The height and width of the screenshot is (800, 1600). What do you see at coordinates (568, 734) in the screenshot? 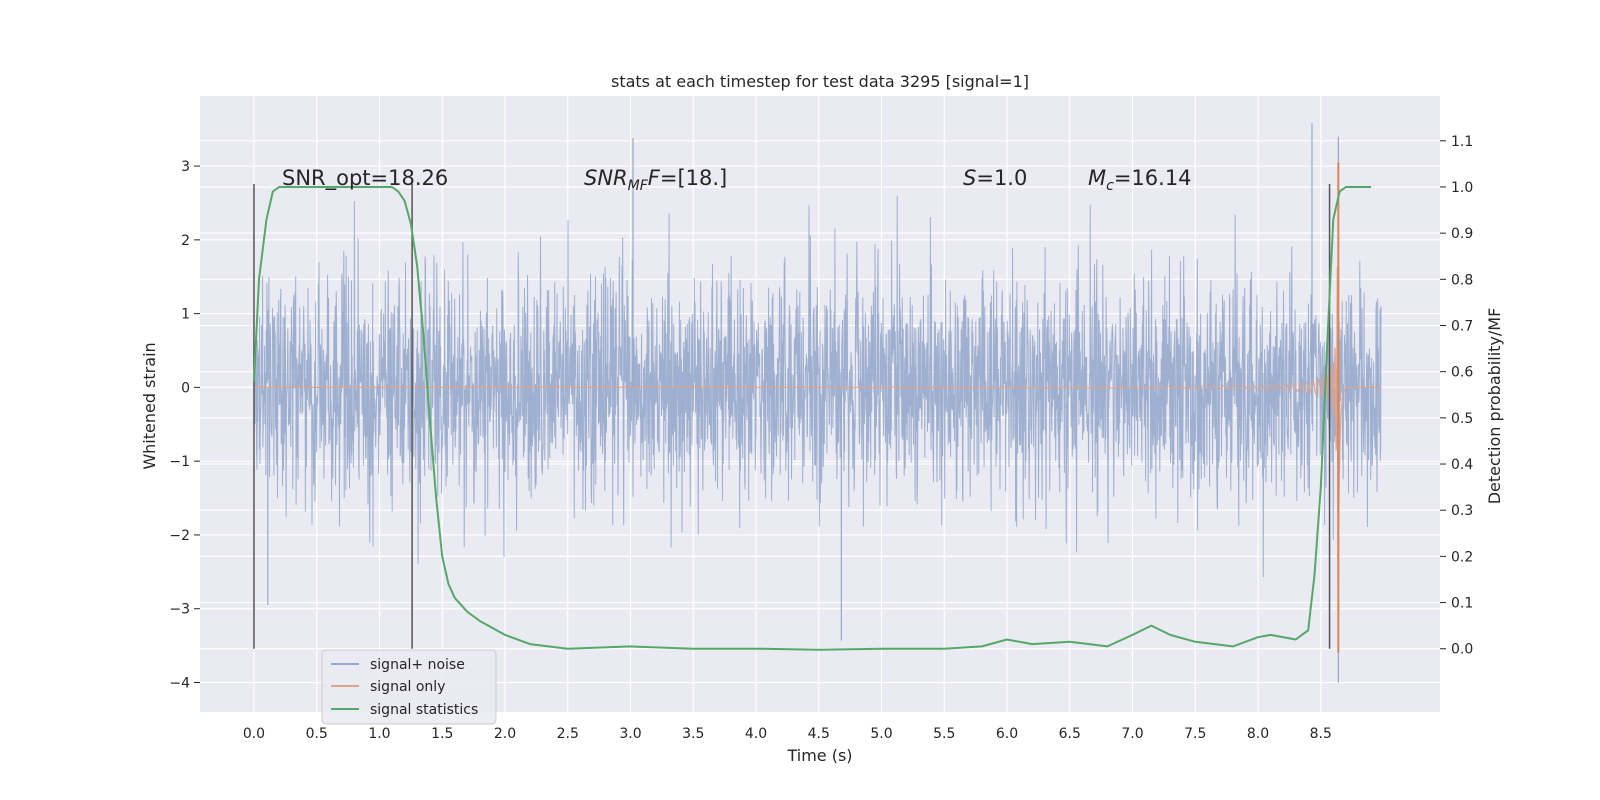
I see `x-tick-label-5: 2.5` at bounding box center [568, 734].